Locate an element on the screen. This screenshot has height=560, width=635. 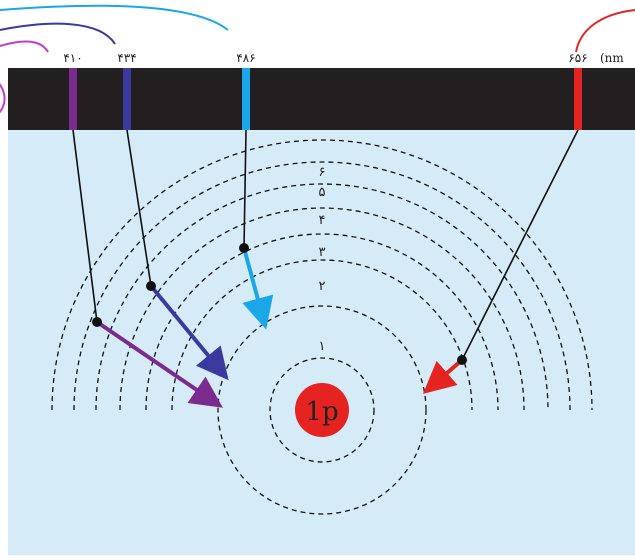
wavelength-label-486: ۴۸۶ is located at coordinates (245, 58).